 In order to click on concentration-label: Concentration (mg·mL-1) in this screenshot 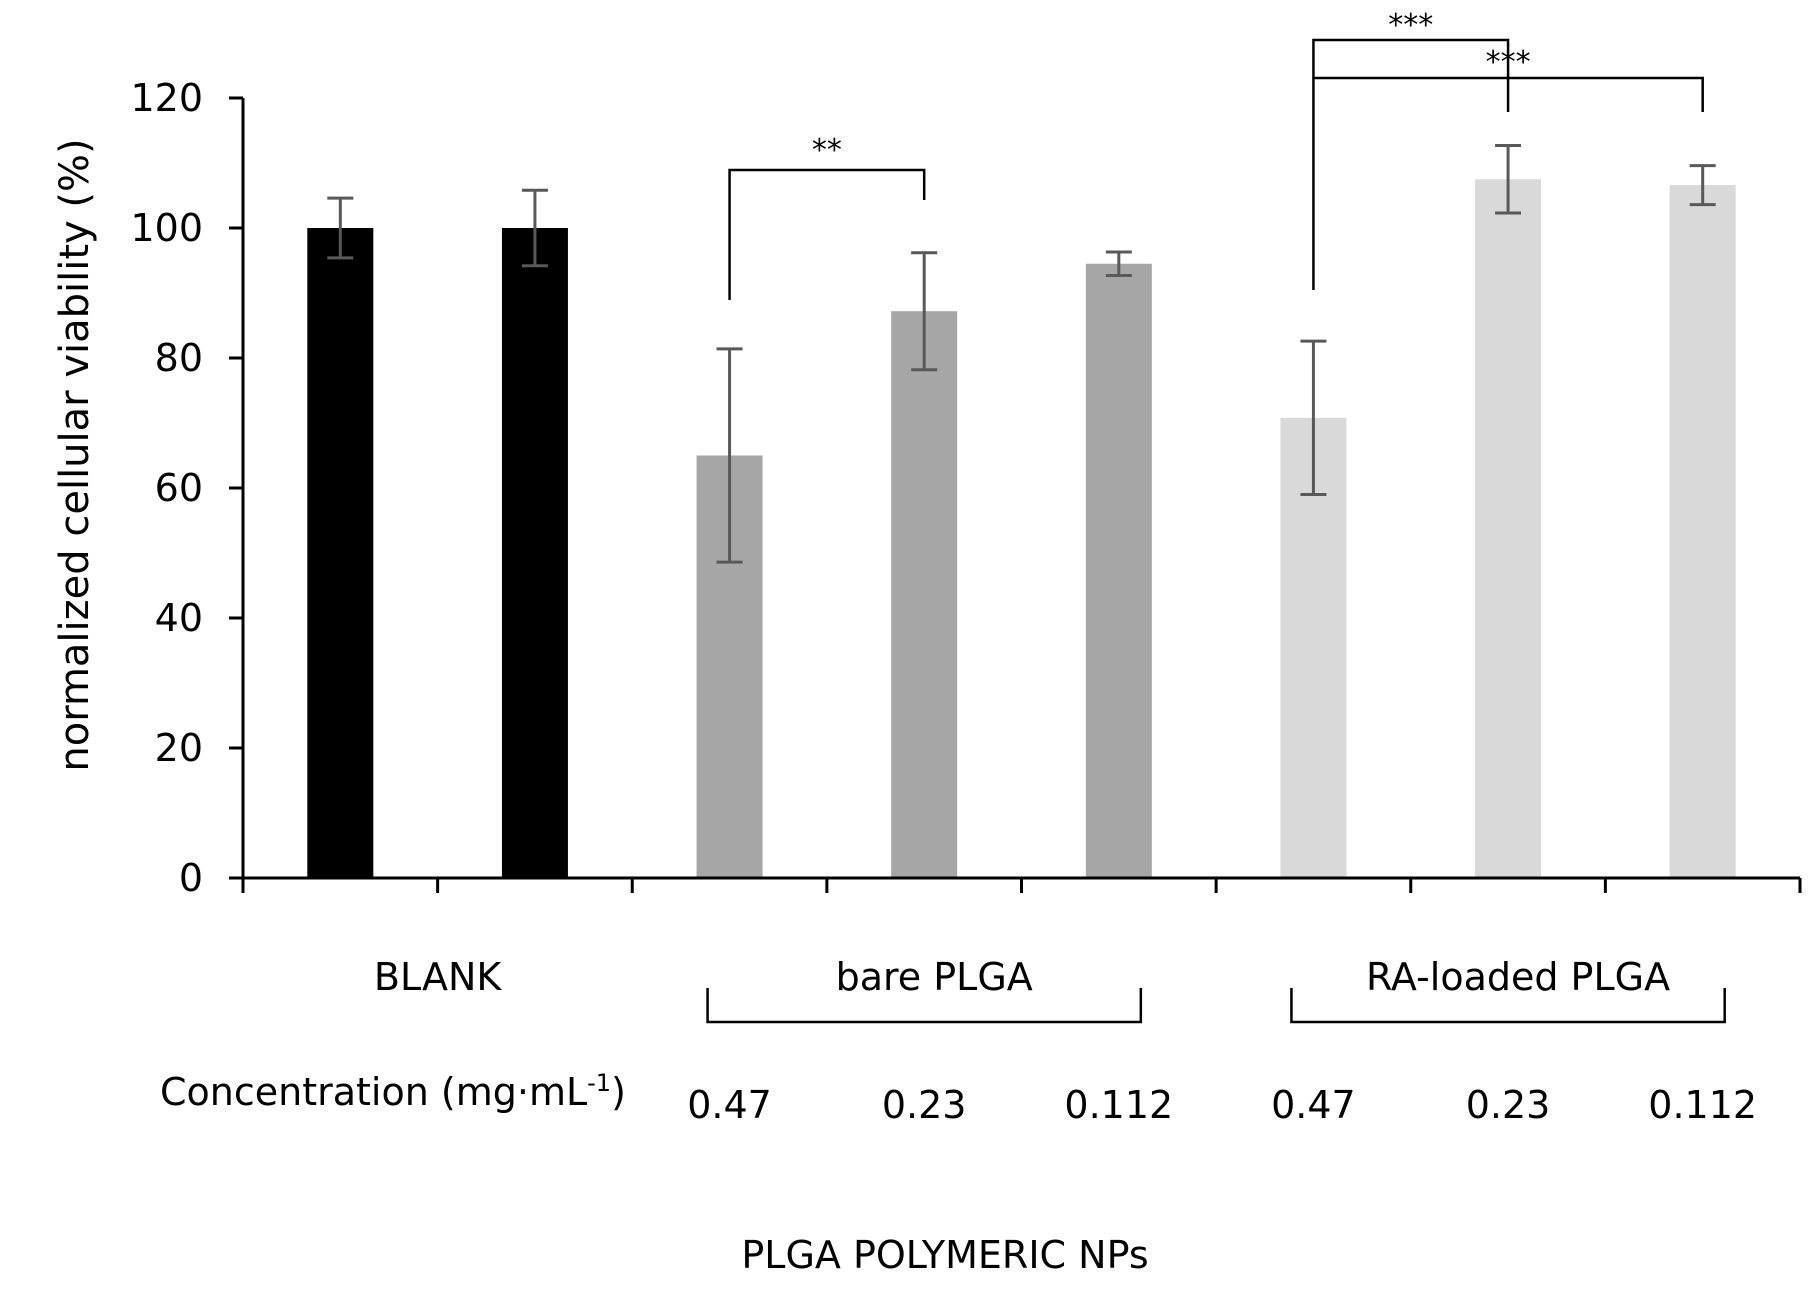, I will do `click(393, 1091)`.